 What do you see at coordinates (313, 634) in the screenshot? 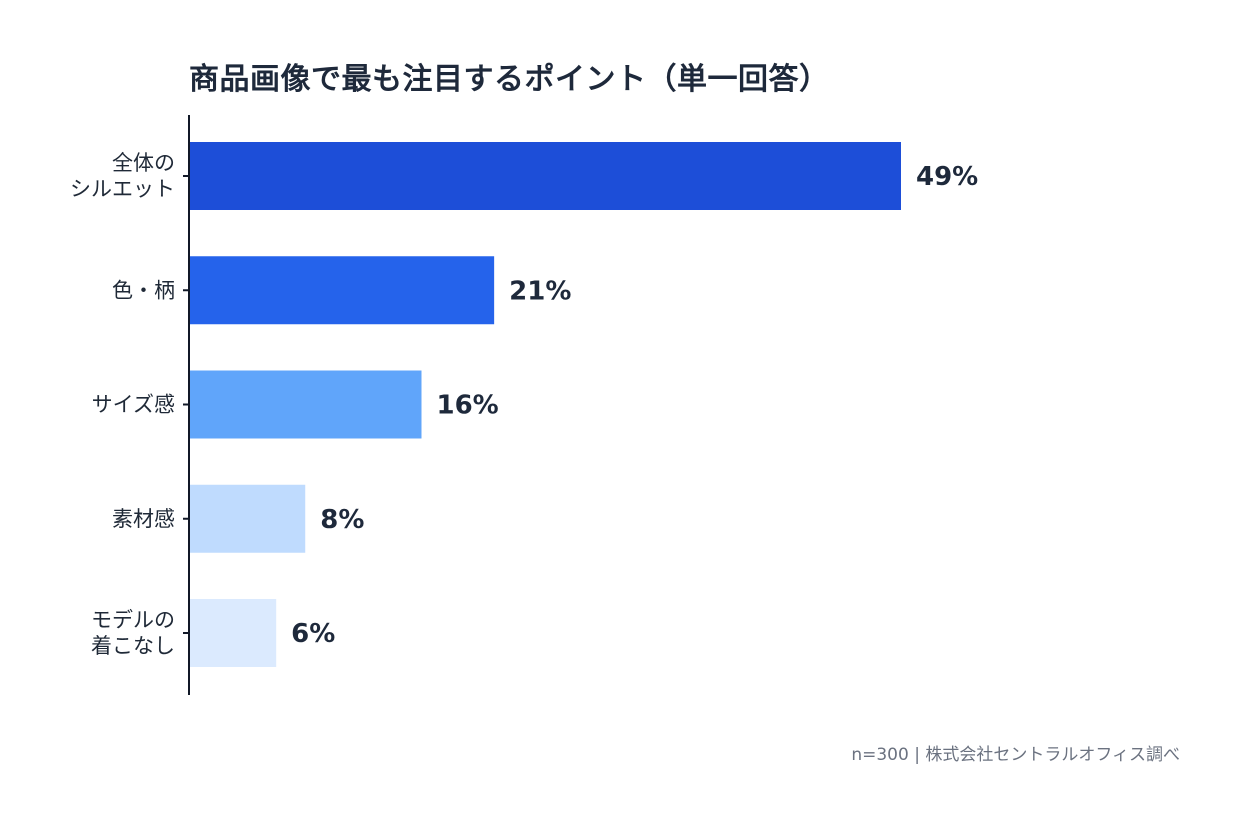
I see `value-label-5: 6%` at bounding box center [313, 634].